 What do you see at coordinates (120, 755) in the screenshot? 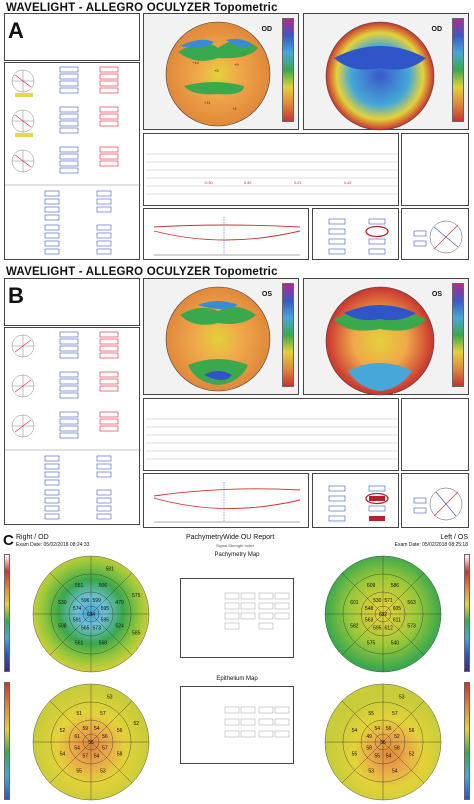
I see `od-epi-value: 58` at bounding box center [120, 755].